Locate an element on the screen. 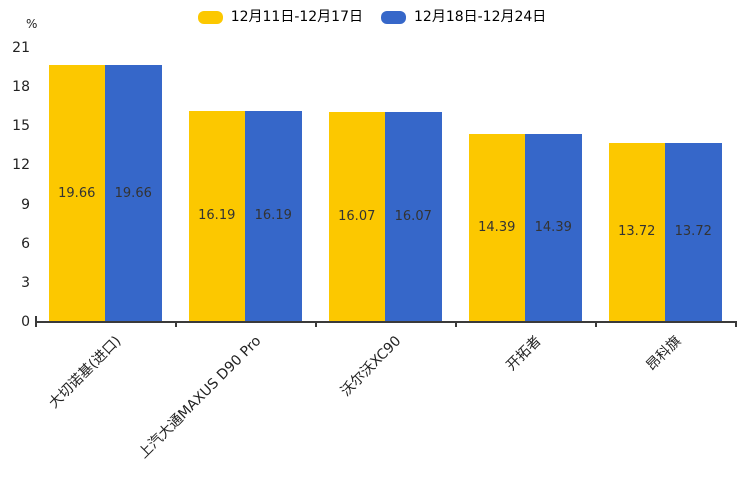  y-tick-label: 3 is located at coordinates (25, 282).